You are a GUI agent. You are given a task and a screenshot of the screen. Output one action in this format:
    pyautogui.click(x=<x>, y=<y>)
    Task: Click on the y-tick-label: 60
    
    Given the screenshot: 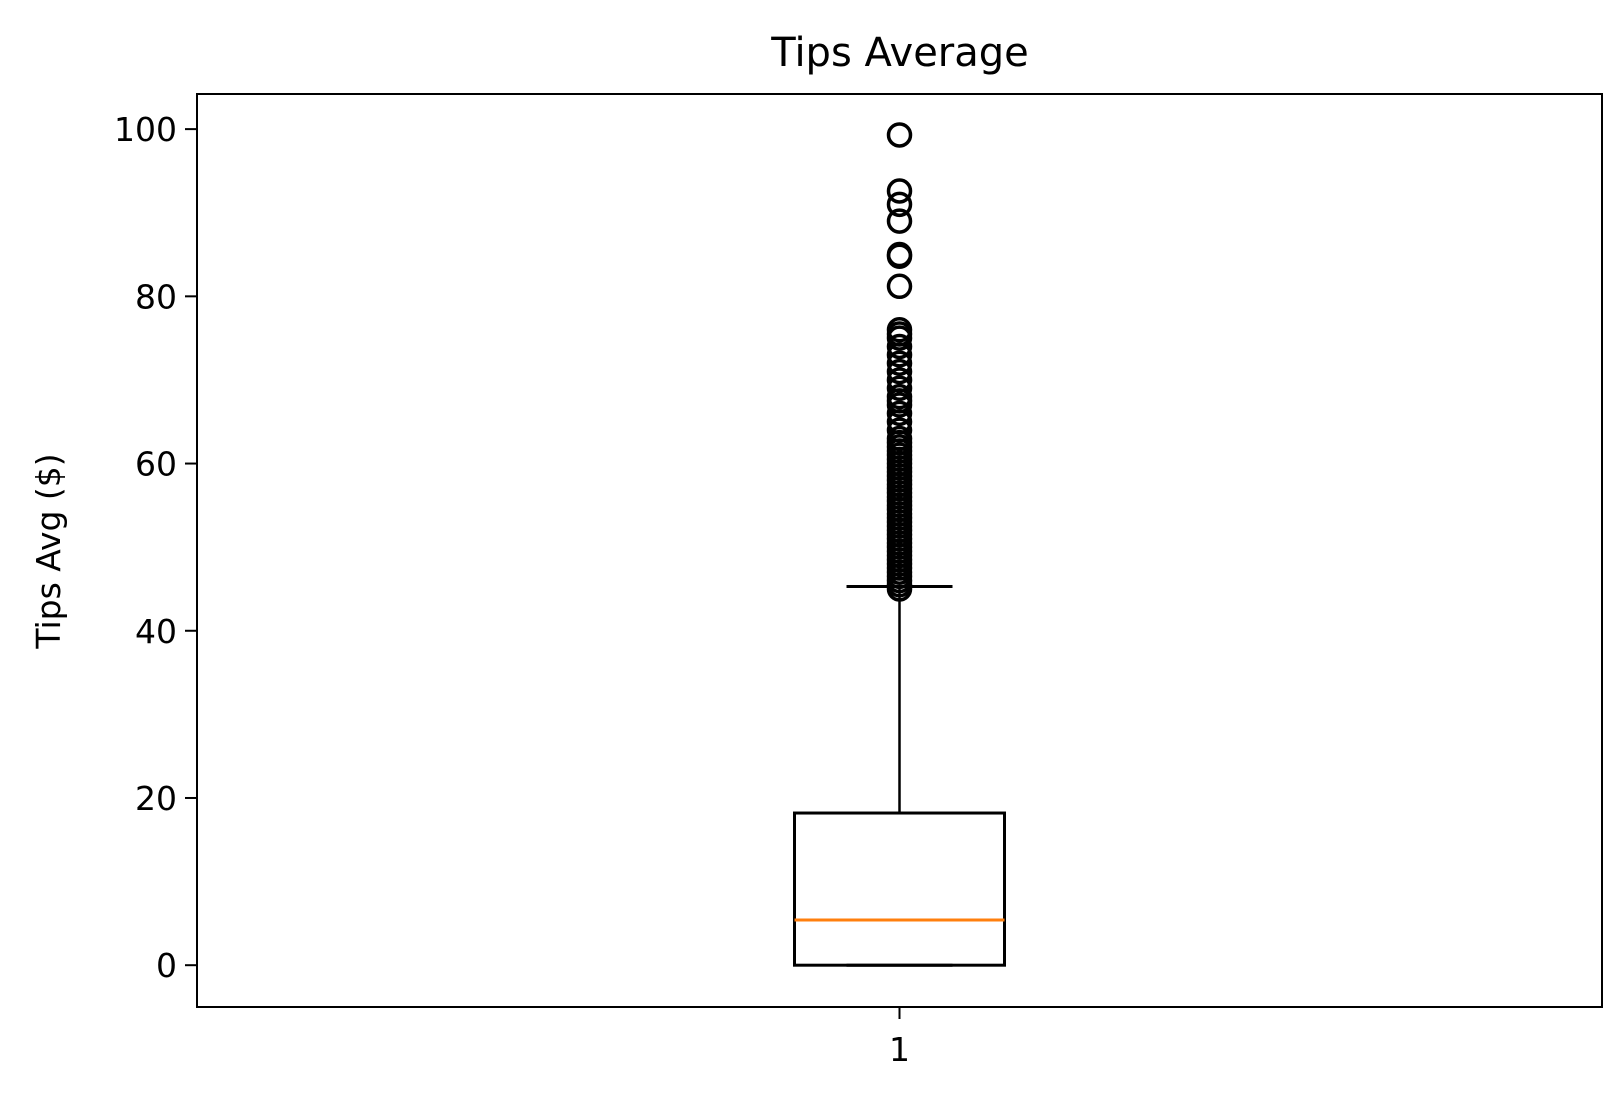 What is the action you would take?
    pyautogui.click(x=156, y=464)
    